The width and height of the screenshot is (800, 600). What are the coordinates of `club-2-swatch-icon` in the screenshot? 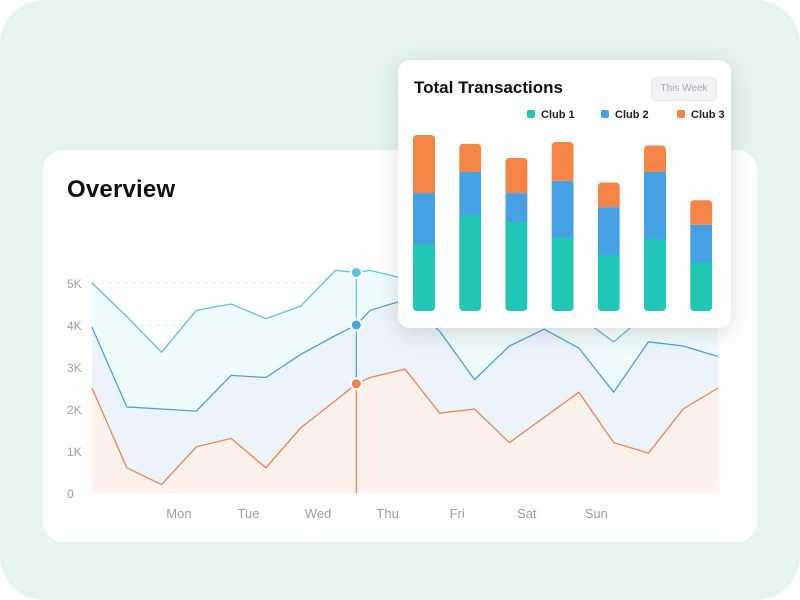 It's located at (605, 114).